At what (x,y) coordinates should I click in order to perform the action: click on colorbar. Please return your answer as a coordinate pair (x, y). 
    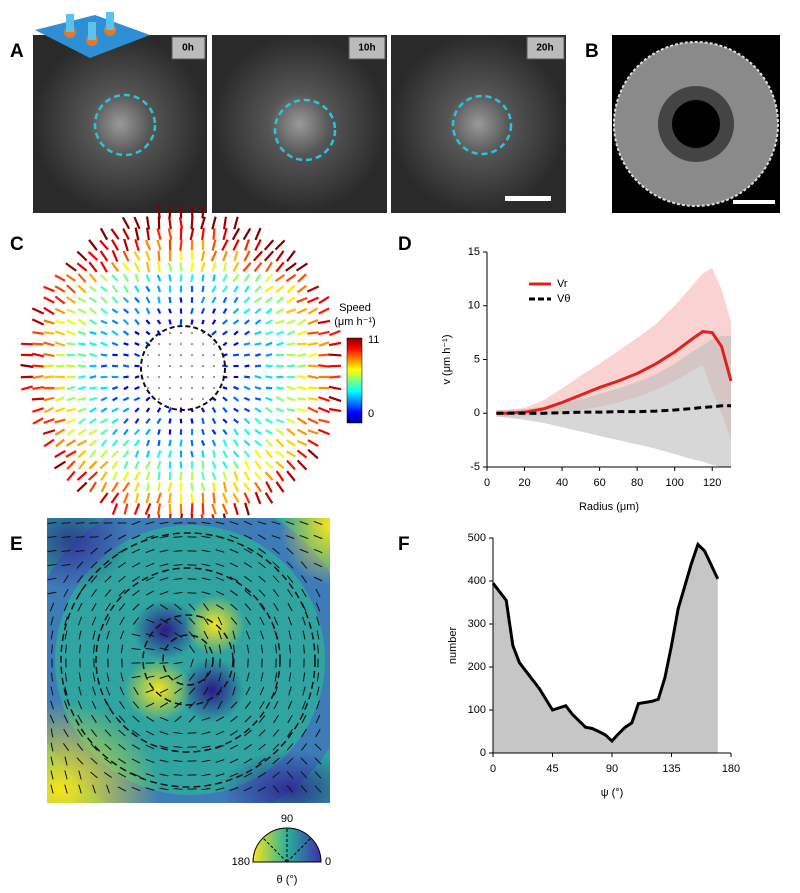
    Looking at the image, I should click on (354, 380).